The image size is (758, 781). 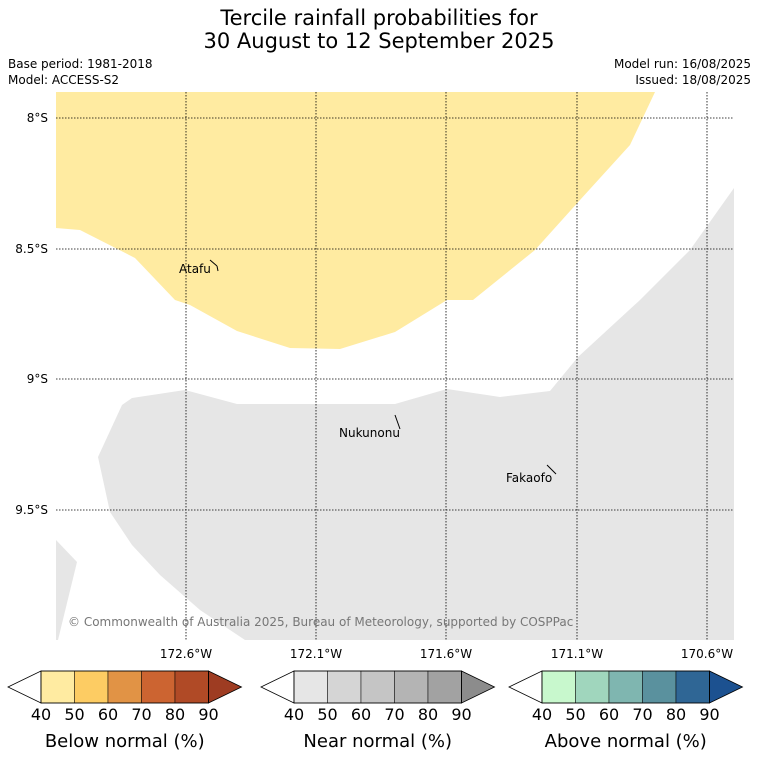 I want to click on chart-title-line1: Tercile rainfall probabilities for, so click(x=379, y=18).